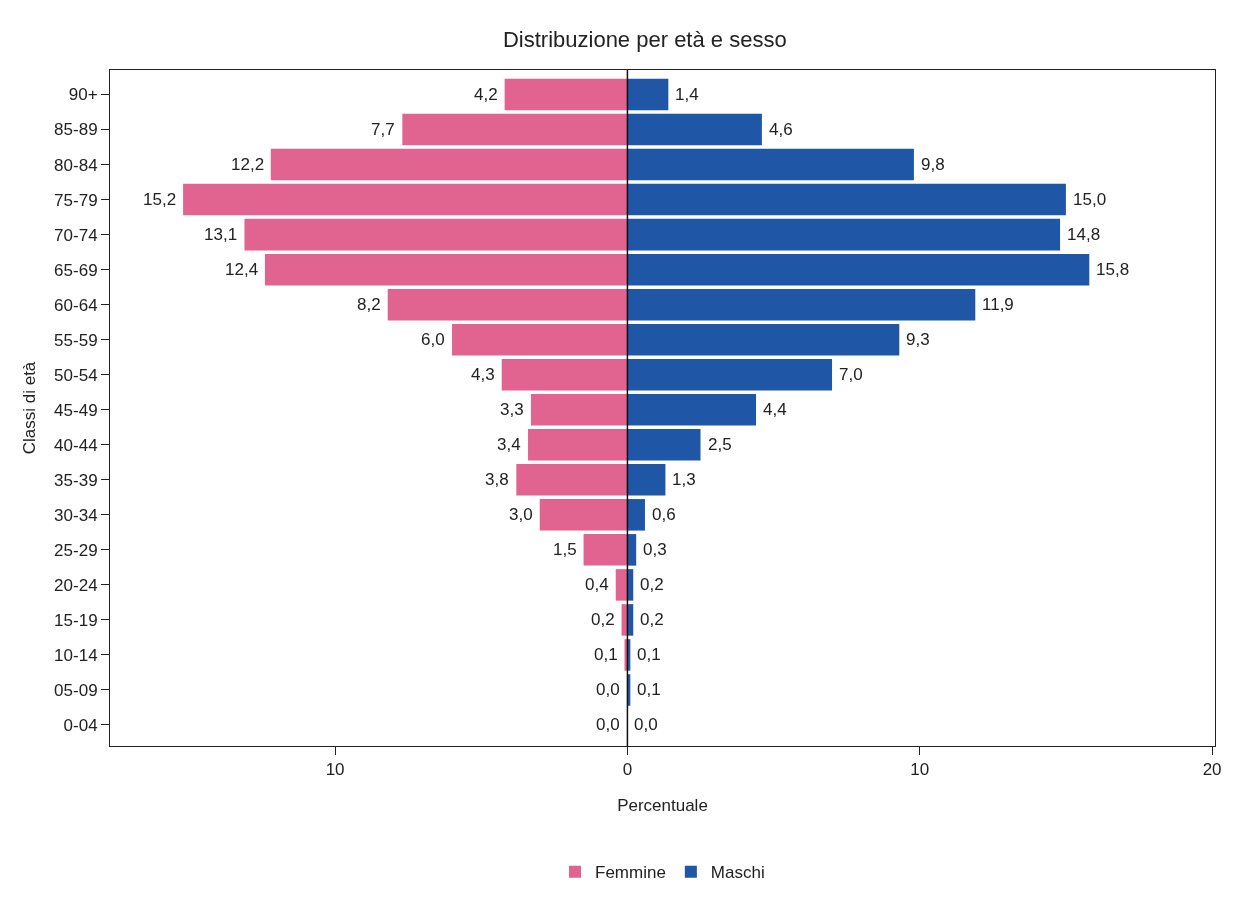  Describe the element at coordinates (509, 444) in the screenshot. I see `data-label: 3,4` at that location.